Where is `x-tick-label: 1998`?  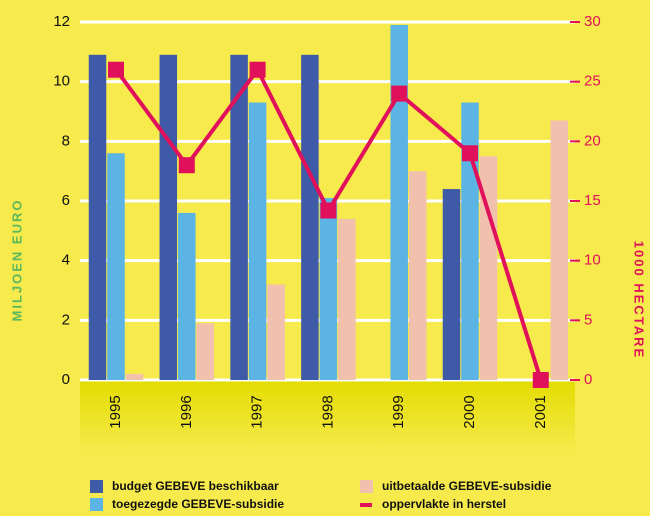
x-tick-label: 1998 is located at coordinates (327, 411).